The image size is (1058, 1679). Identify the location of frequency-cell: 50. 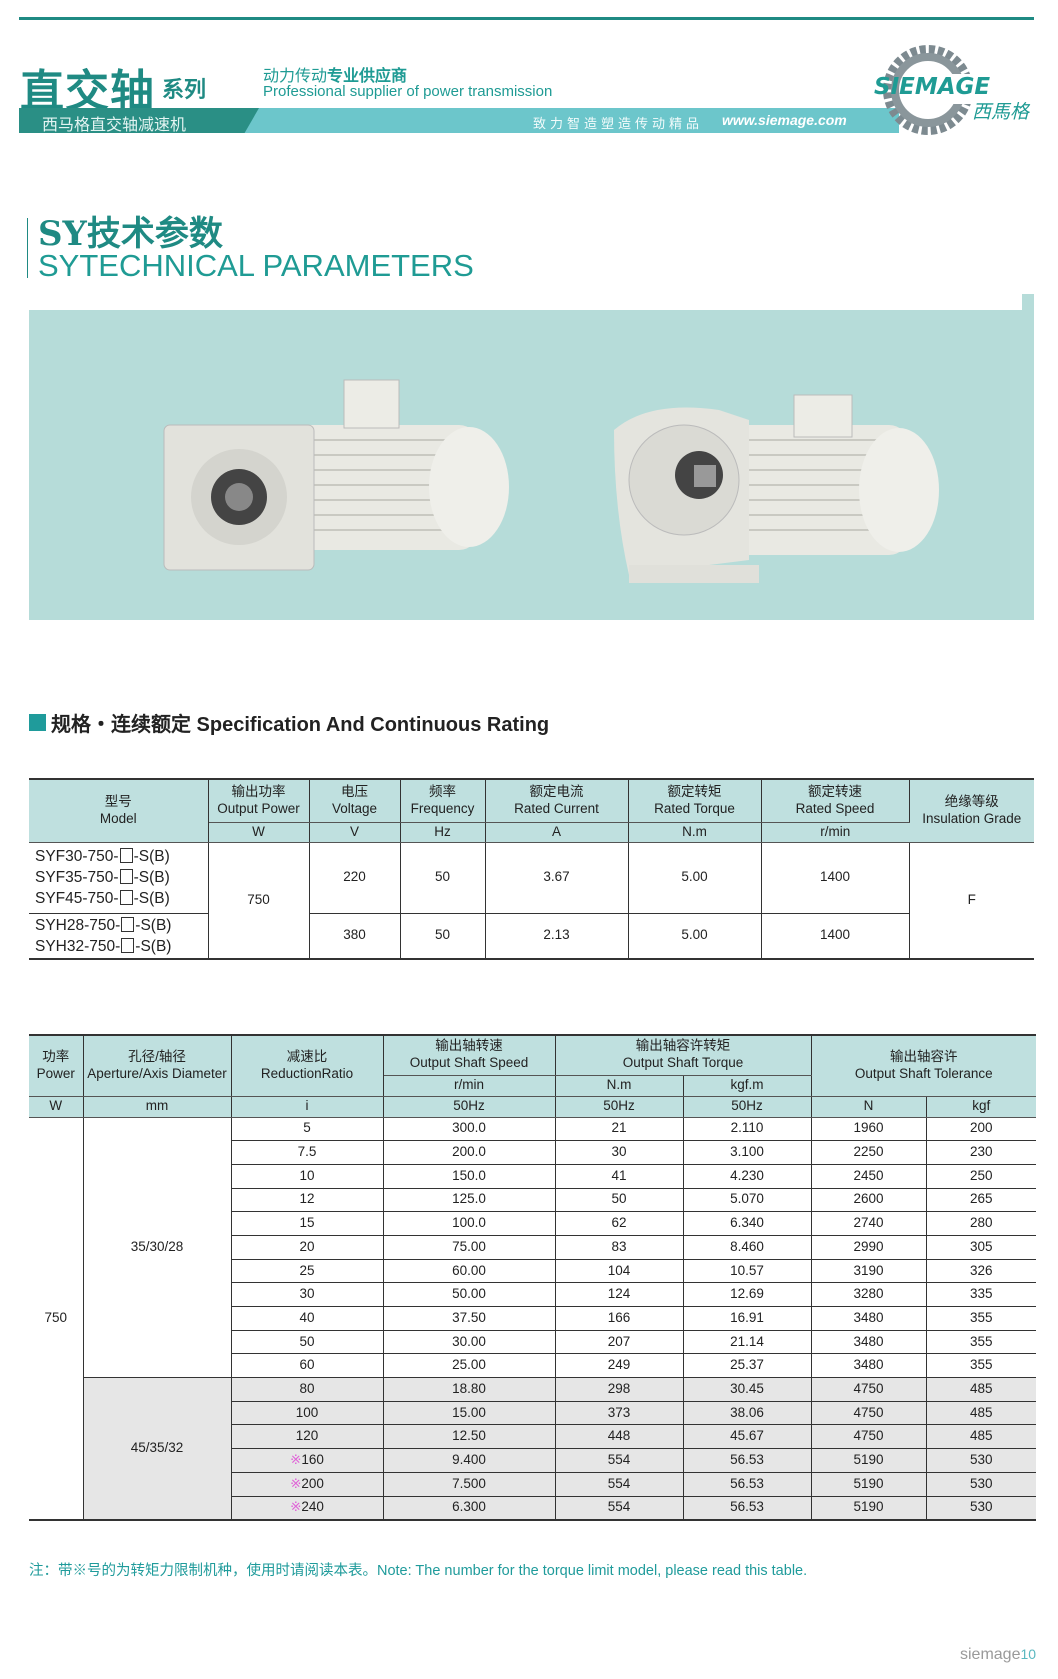
(443, 878).